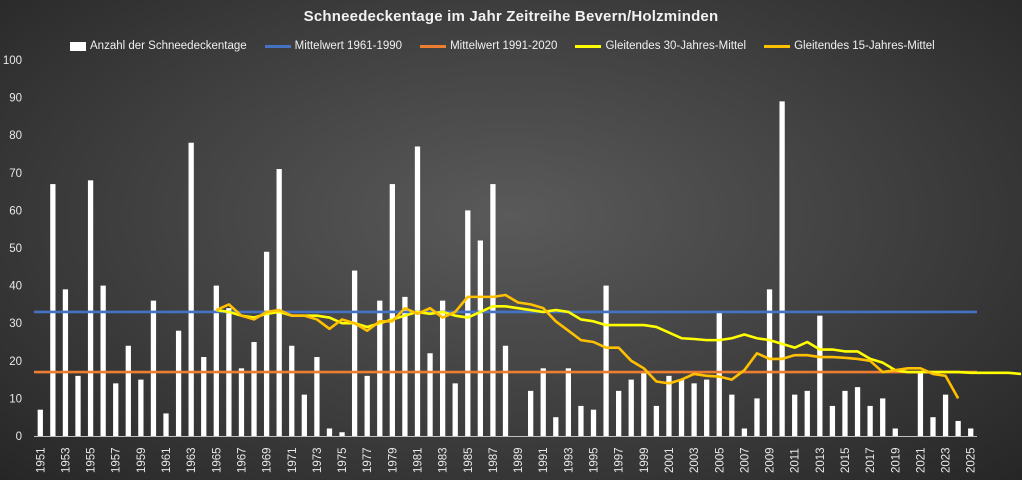 This screenshot has width=1022, height=480. Describe the element at coordinates (719, 373) in the screenshot. I see `bar-2005` at that location.